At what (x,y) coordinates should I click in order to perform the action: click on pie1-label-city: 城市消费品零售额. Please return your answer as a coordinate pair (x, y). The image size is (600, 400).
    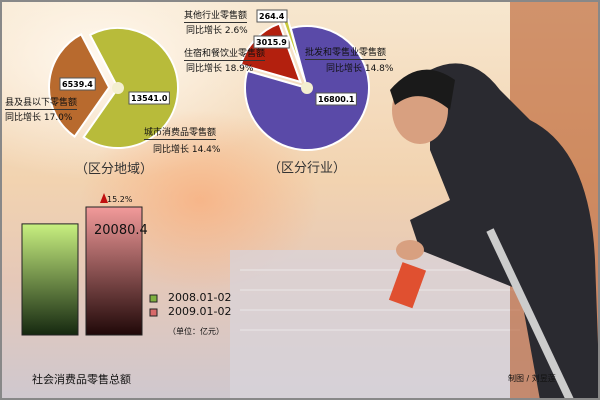
    Looking at the image, I should click on (180, 134).